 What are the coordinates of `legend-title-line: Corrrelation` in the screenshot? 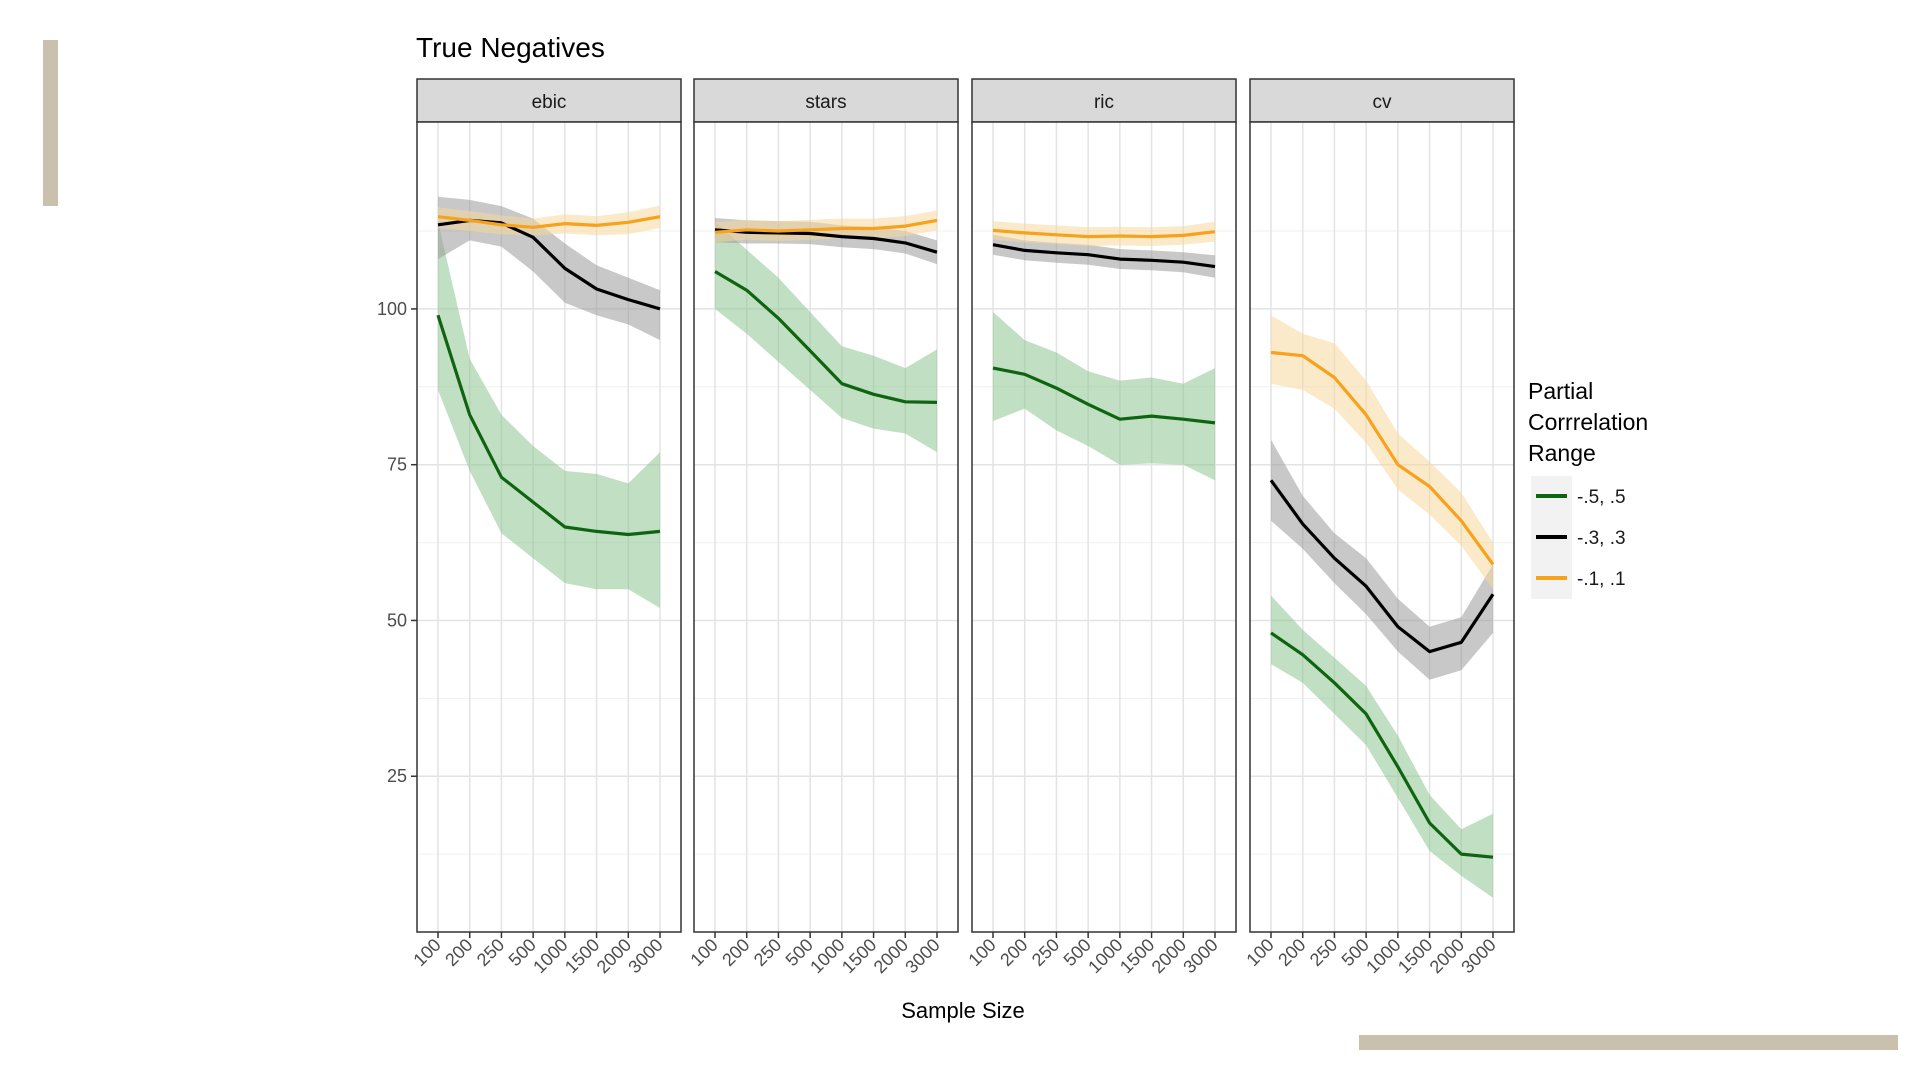 It's located at (1588, 422).